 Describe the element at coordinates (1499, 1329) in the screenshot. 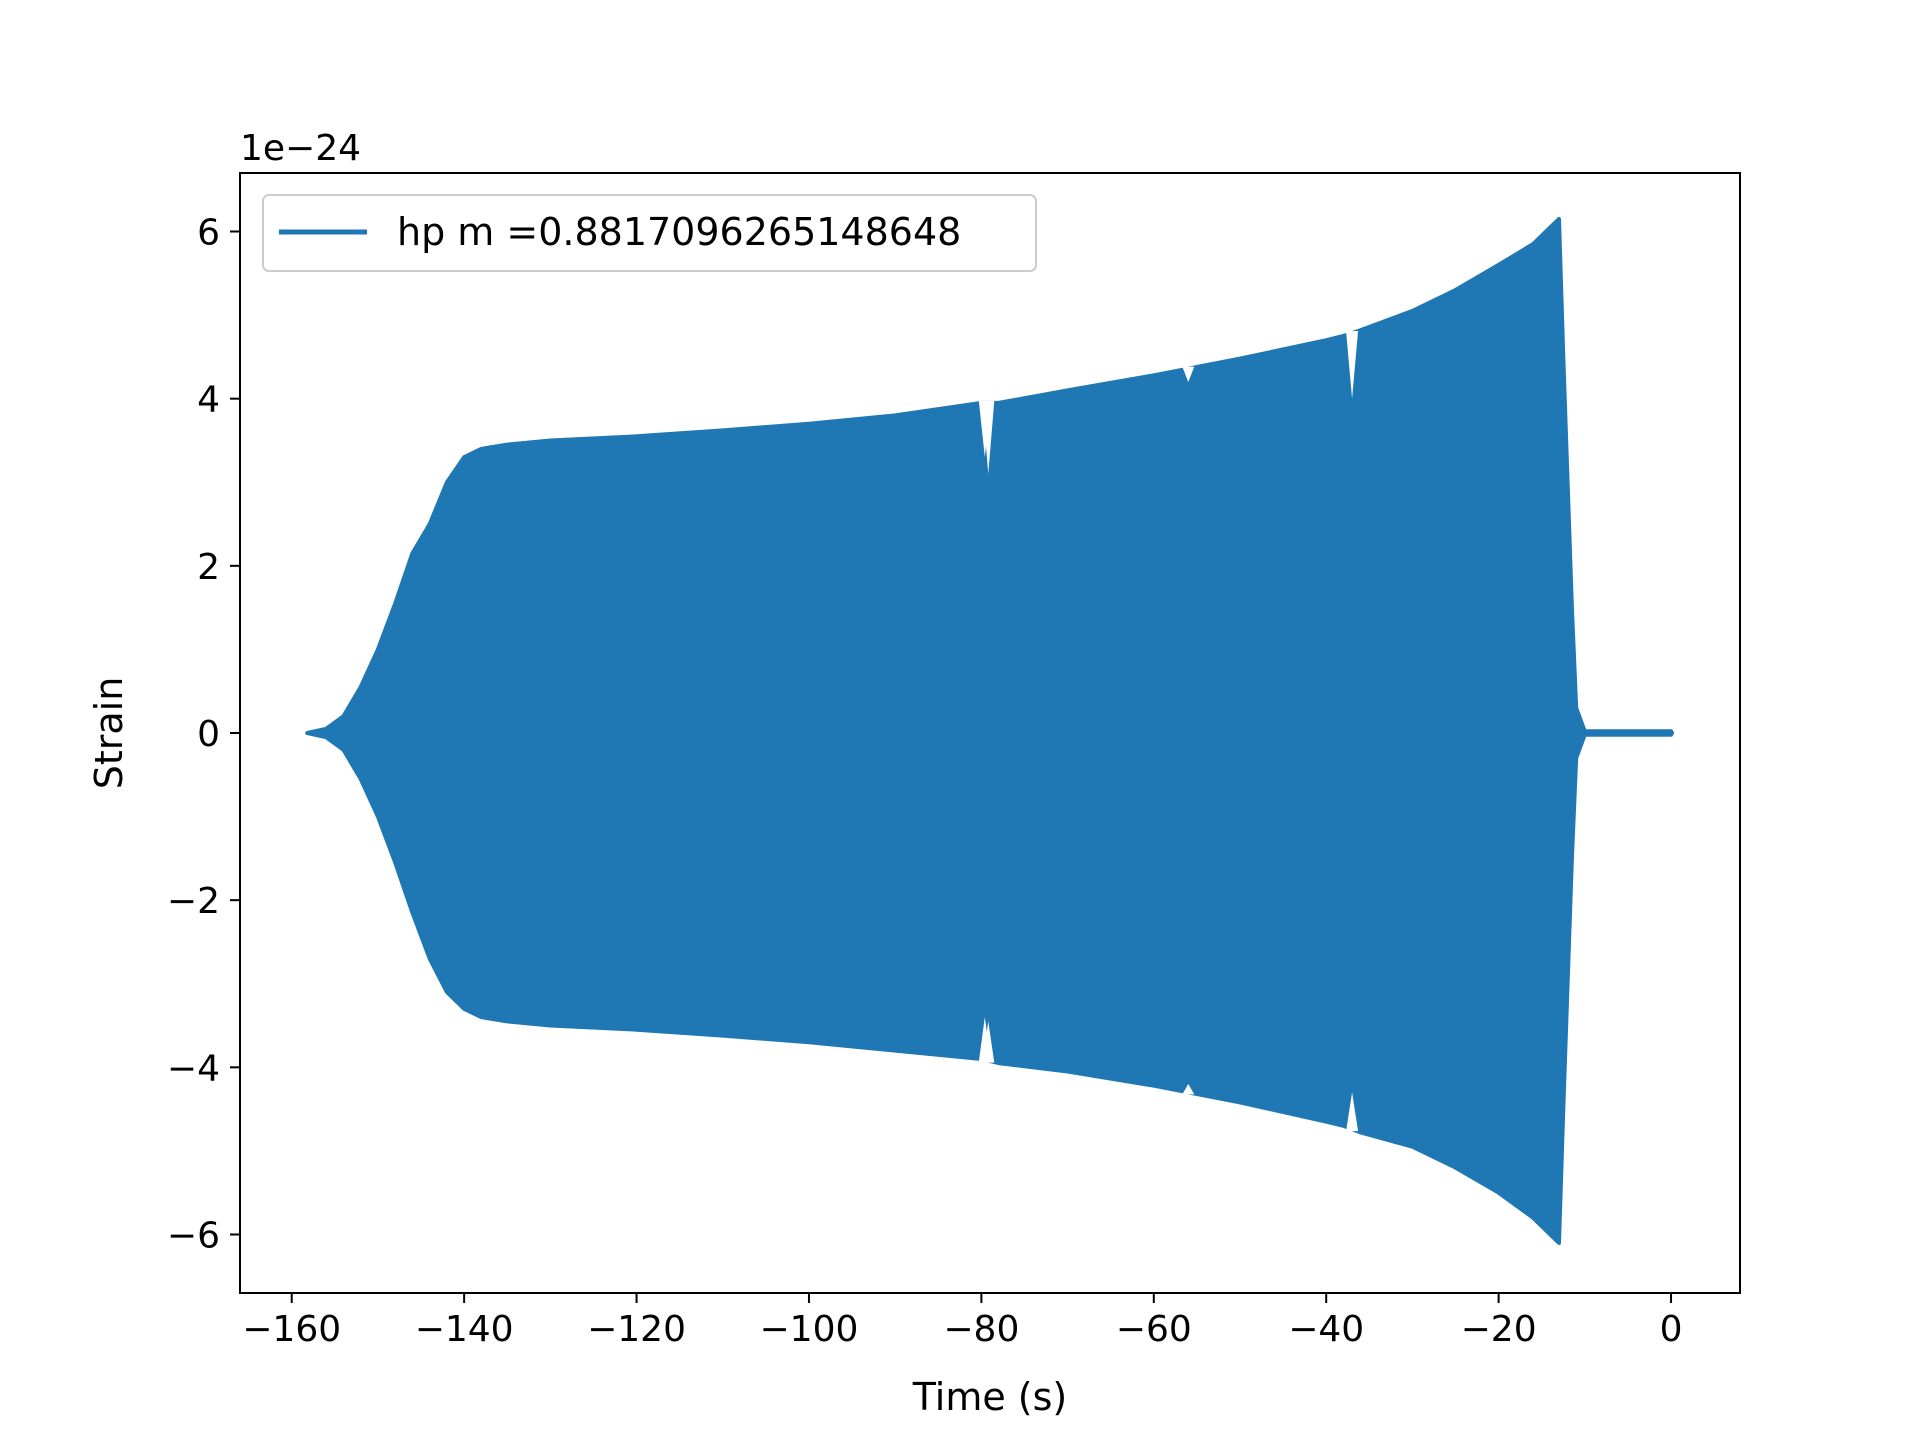

I see `x-tick-label: −20` at that location.